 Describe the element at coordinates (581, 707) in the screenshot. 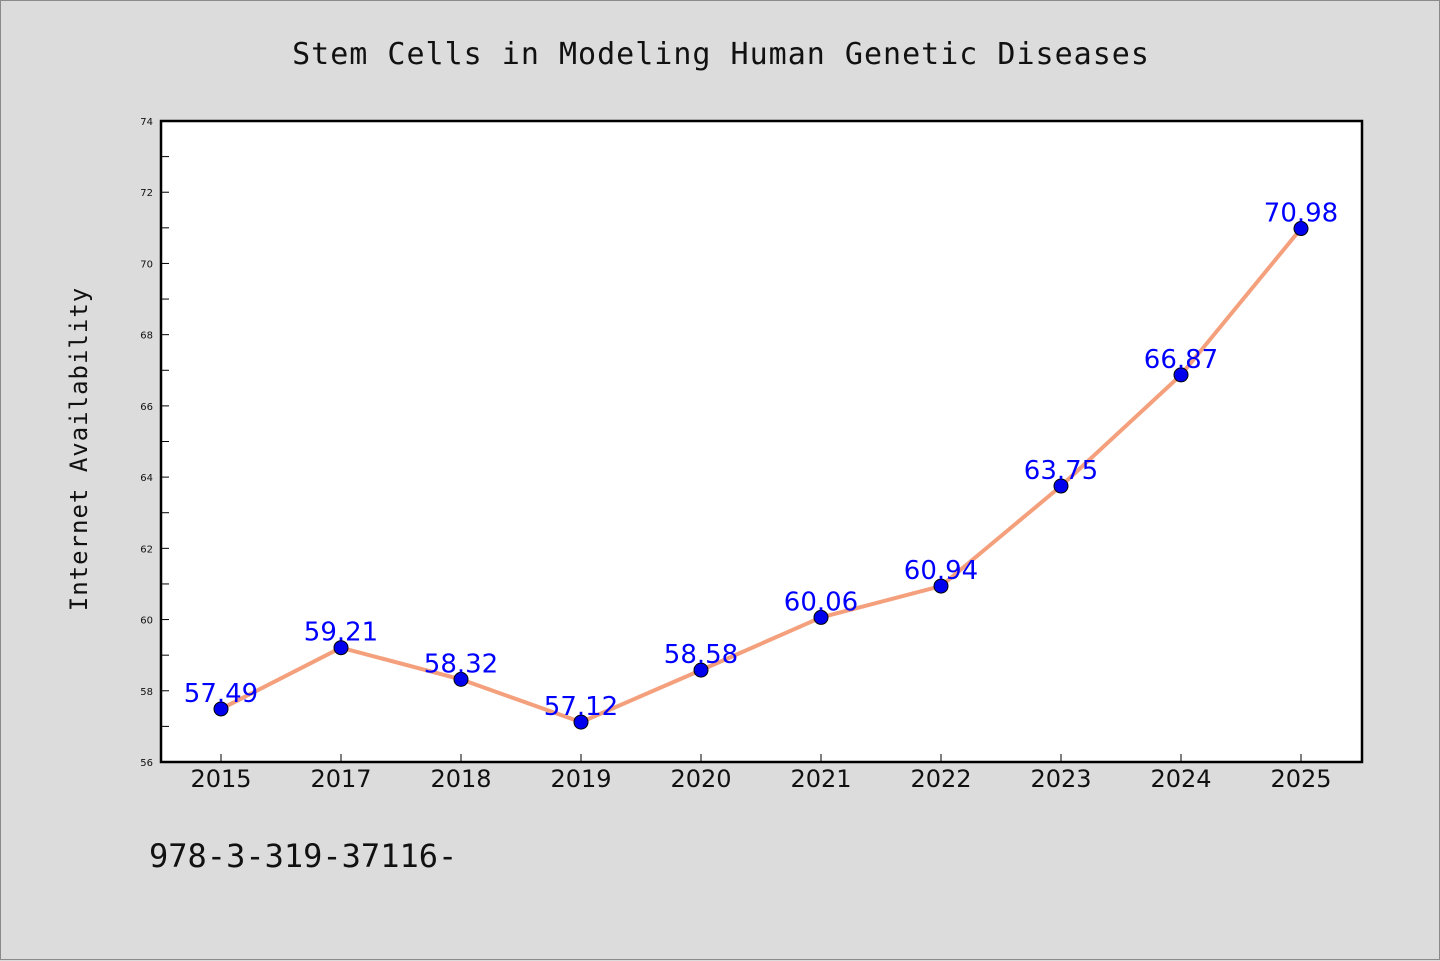

I see `data-label: 57.12` at that location.